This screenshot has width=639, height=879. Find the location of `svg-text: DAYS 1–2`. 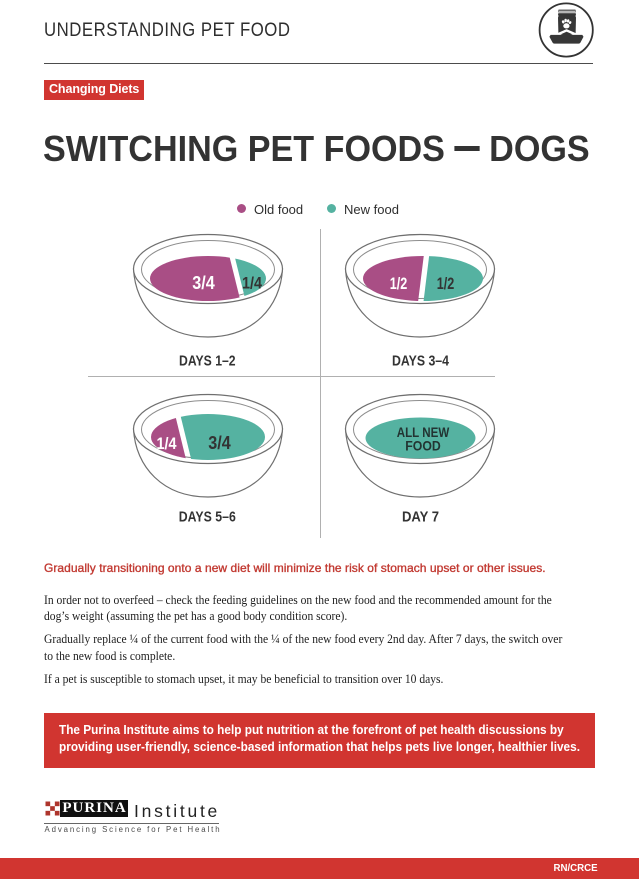

svg-text: DAYS 1–2 is located at coordinates (207, 362).